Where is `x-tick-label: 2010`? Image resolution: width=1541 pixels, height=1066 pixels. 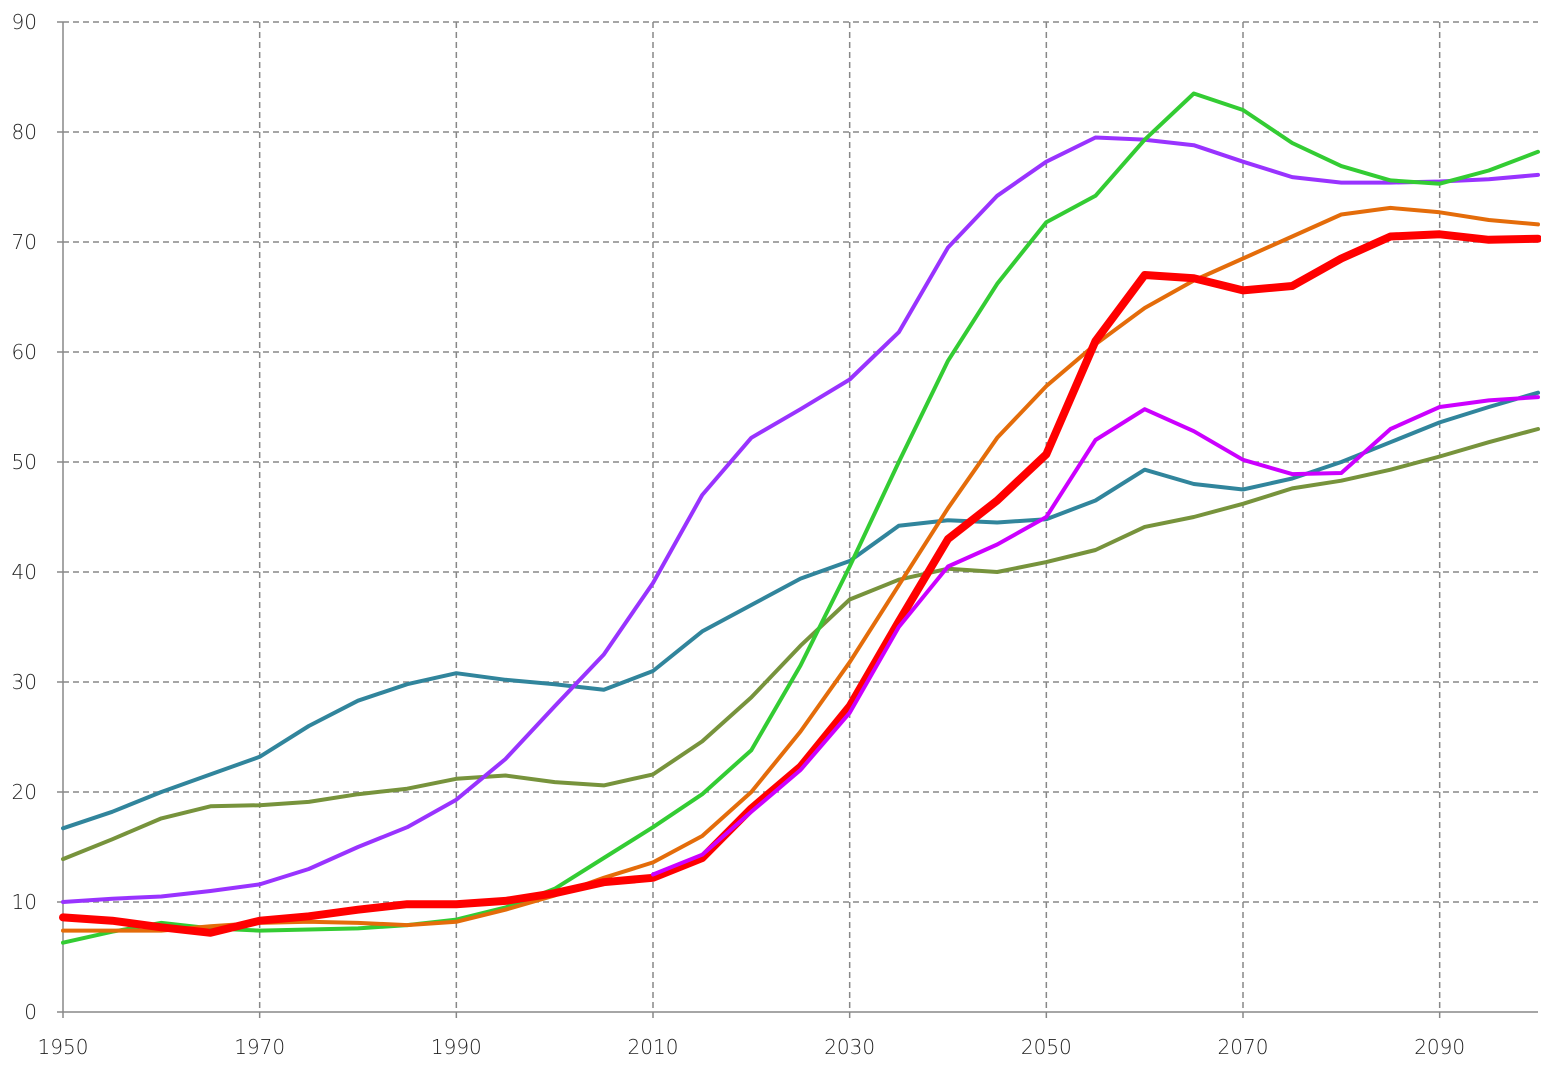 x-tick-label: 2010 is located at coordinates (653, 1047).